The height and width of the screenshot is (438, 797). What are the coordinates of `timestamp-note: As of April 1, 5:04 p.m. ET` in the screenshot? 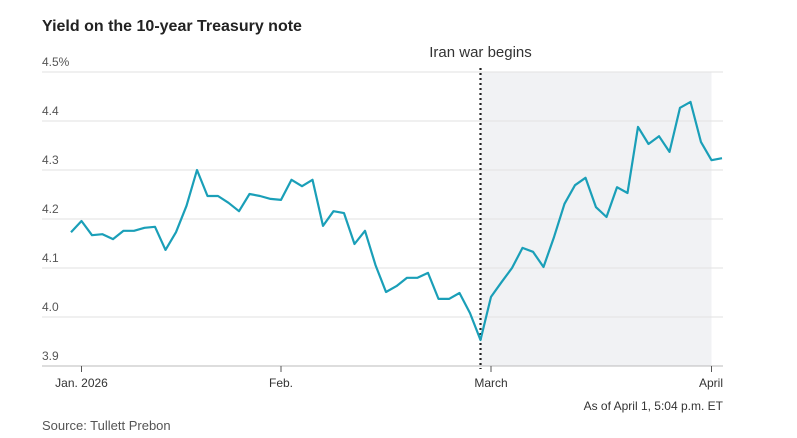 It's located at (654, 406).